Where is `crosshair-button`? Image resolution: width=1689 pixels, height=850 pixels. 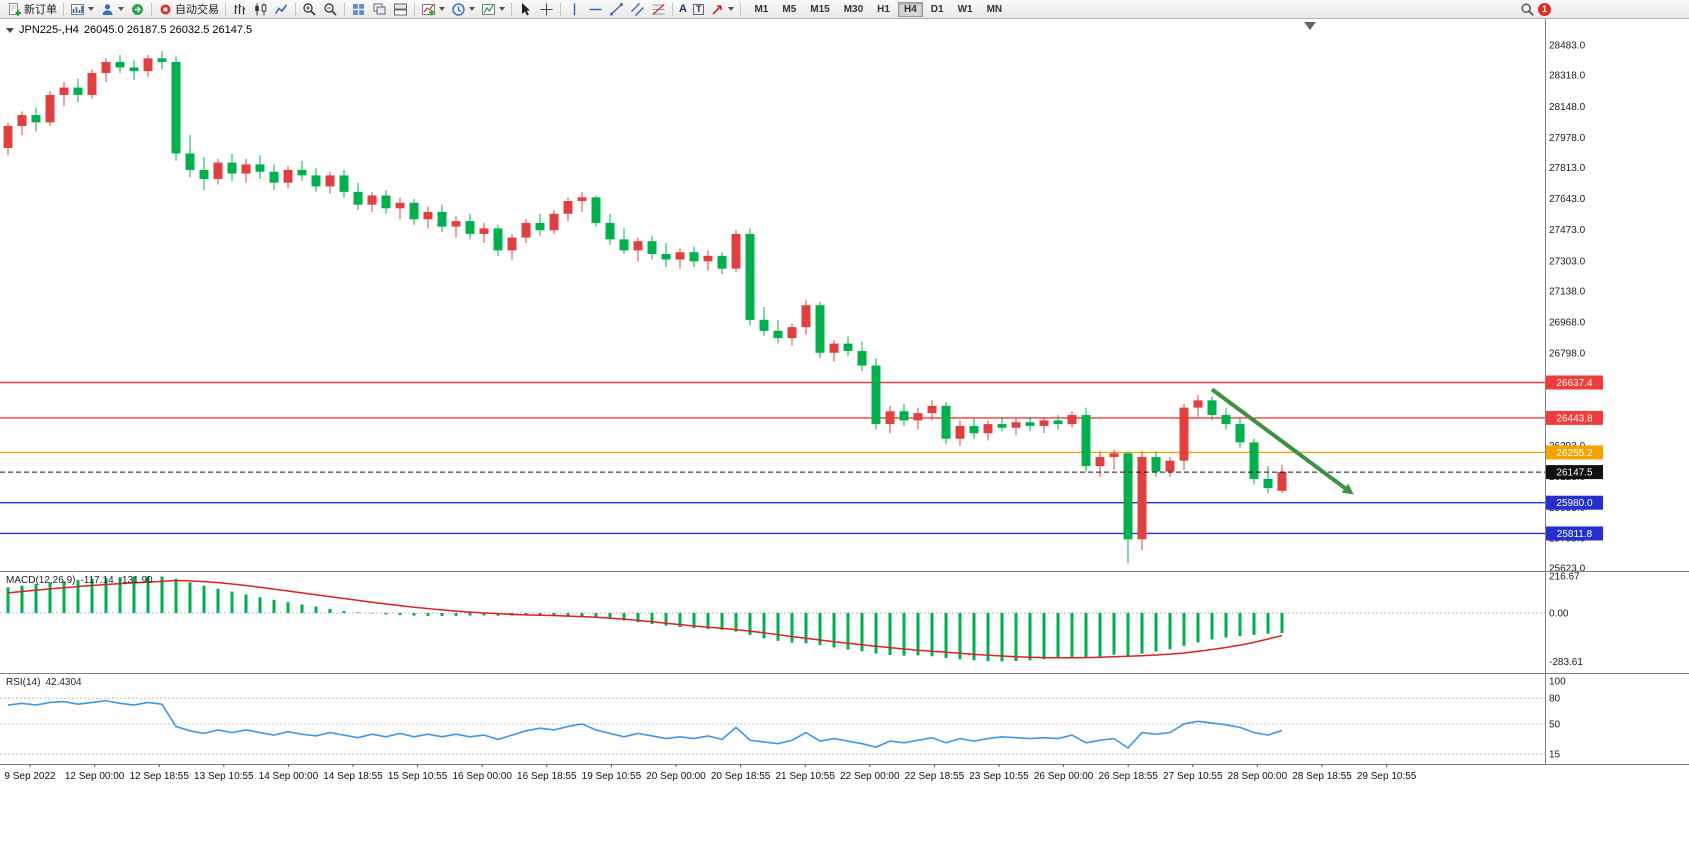
crosshair-button is located at coordinates (546, 9).